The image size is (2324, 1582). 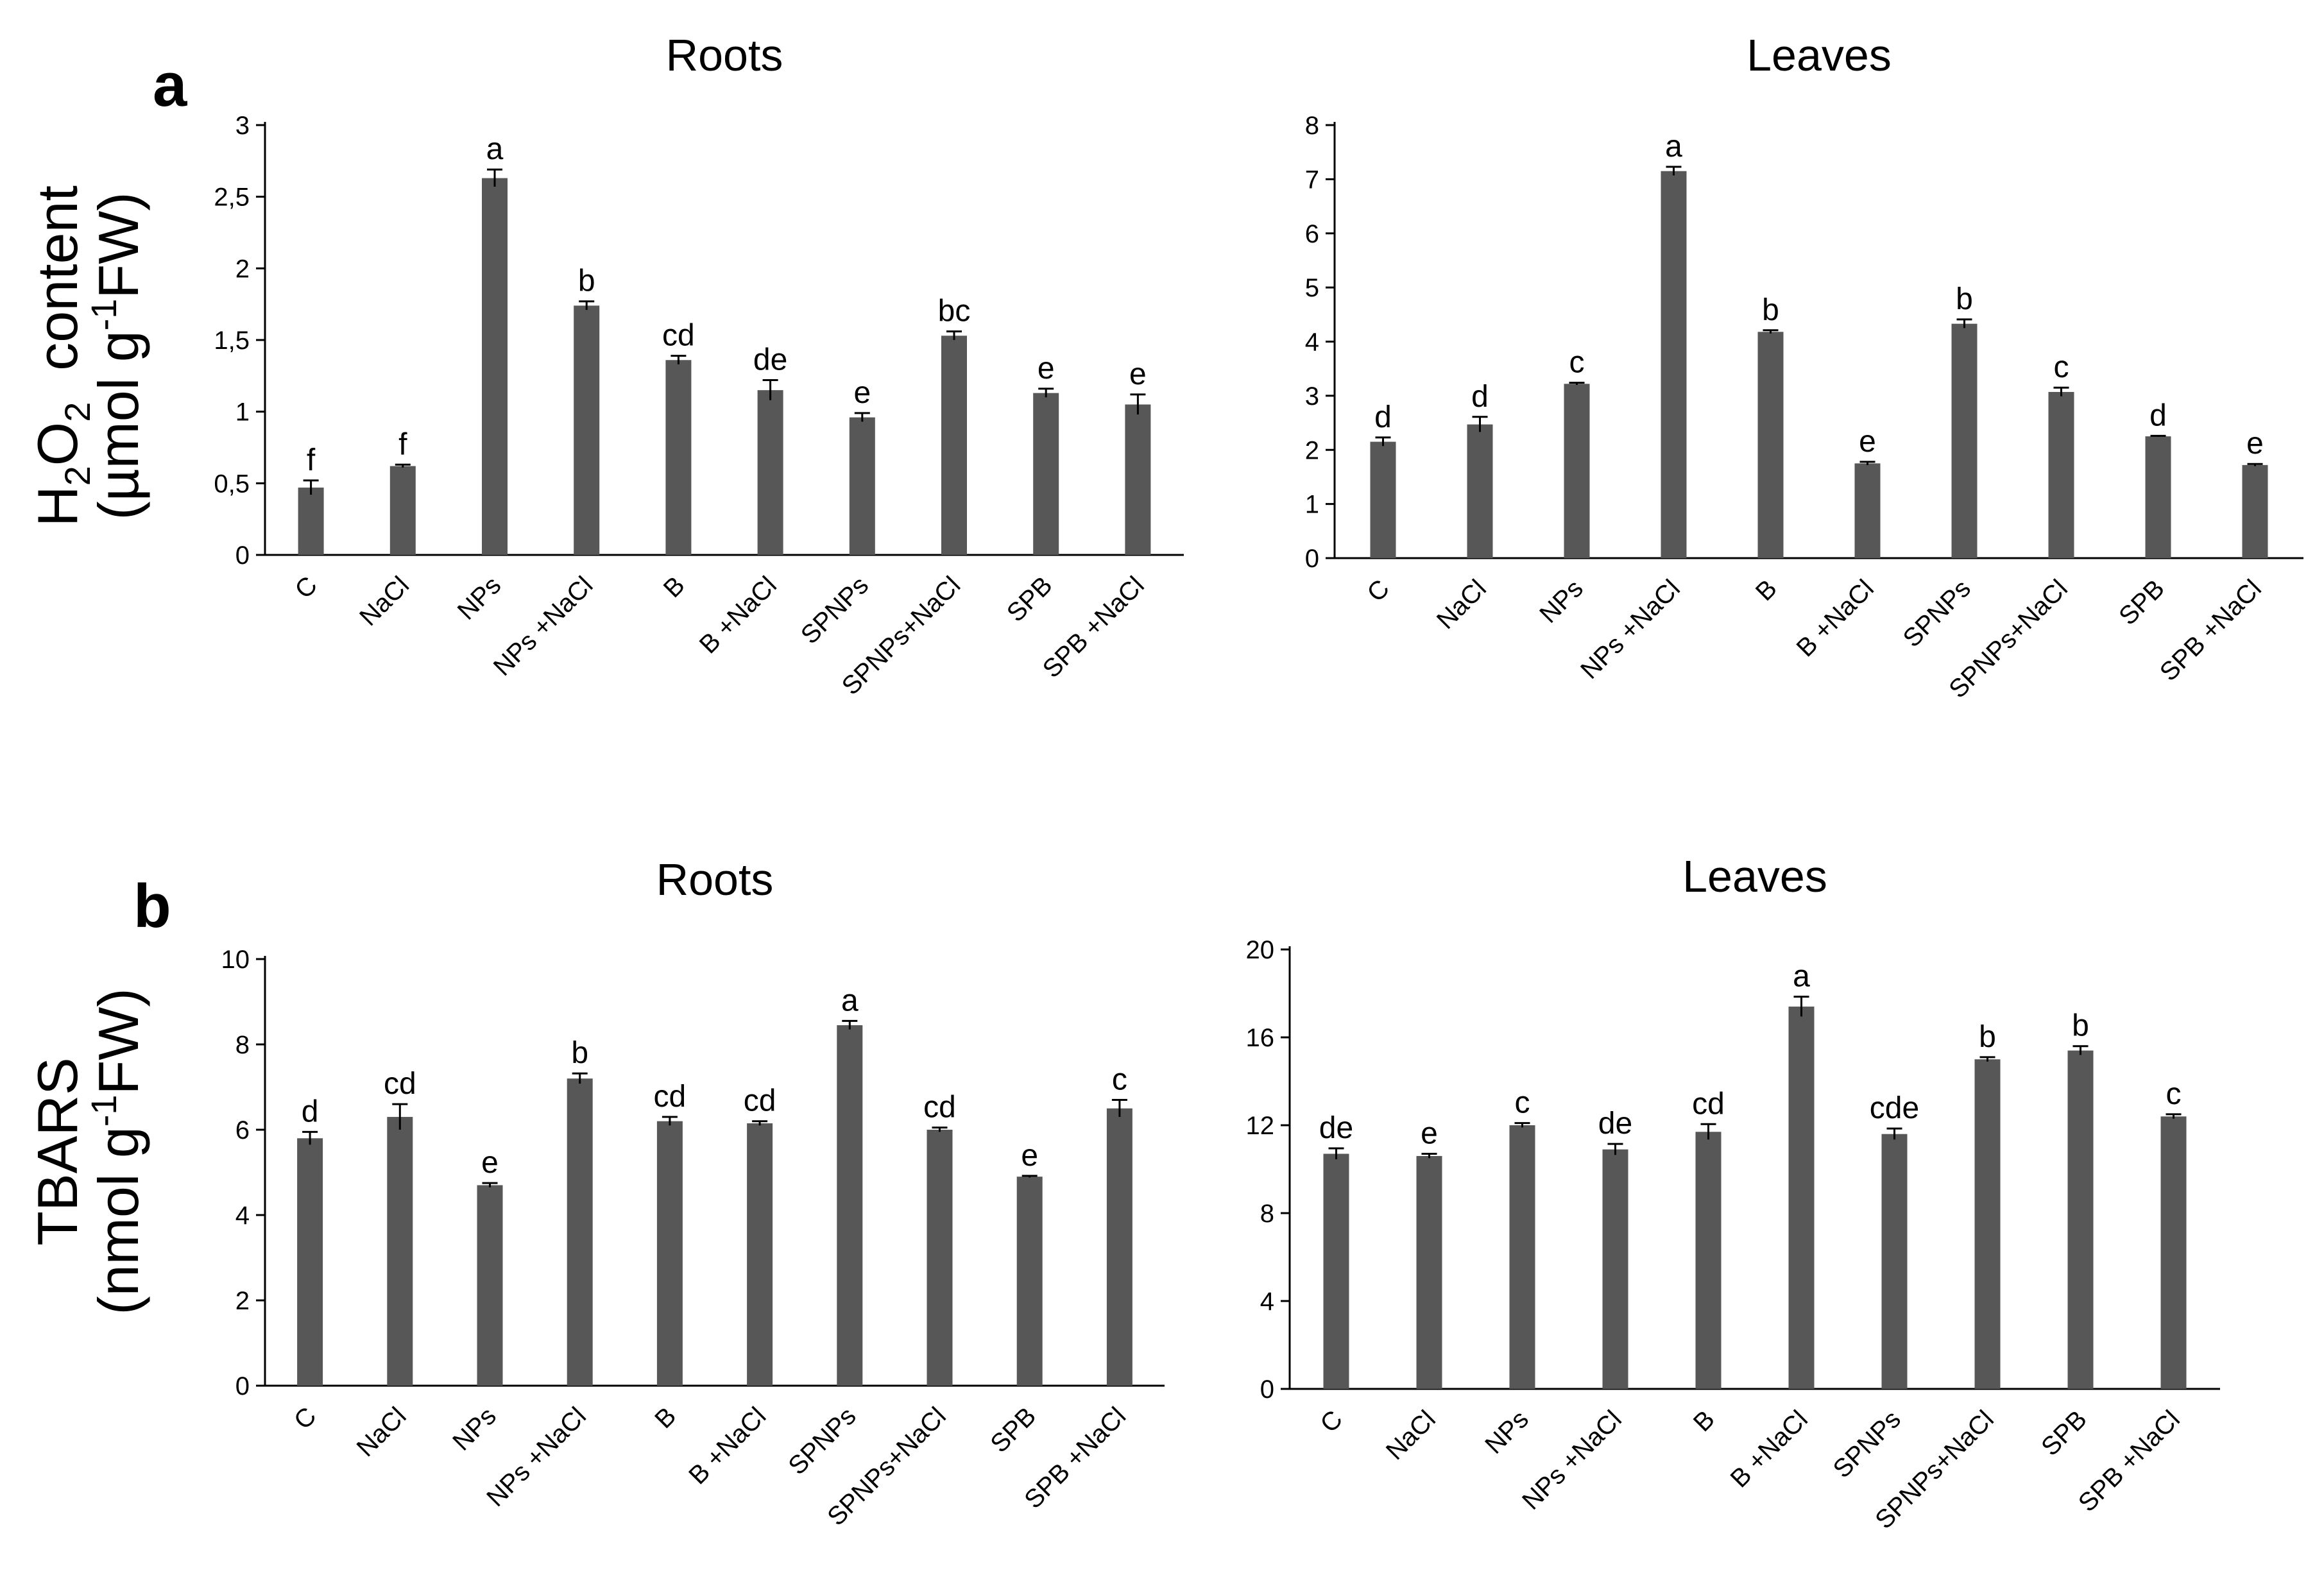 What do you see at coordinates (232, 484) in the screenshot?
I see `y-tick-label: 0,5` at bounding box center [232, 484].